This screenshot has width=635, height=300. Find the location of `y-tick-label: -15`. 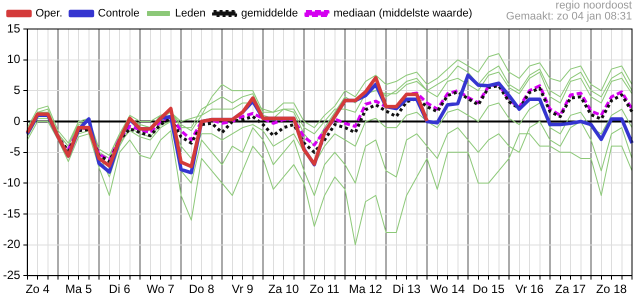

y-tick-label: -15 is located at coordinates (12, 213).